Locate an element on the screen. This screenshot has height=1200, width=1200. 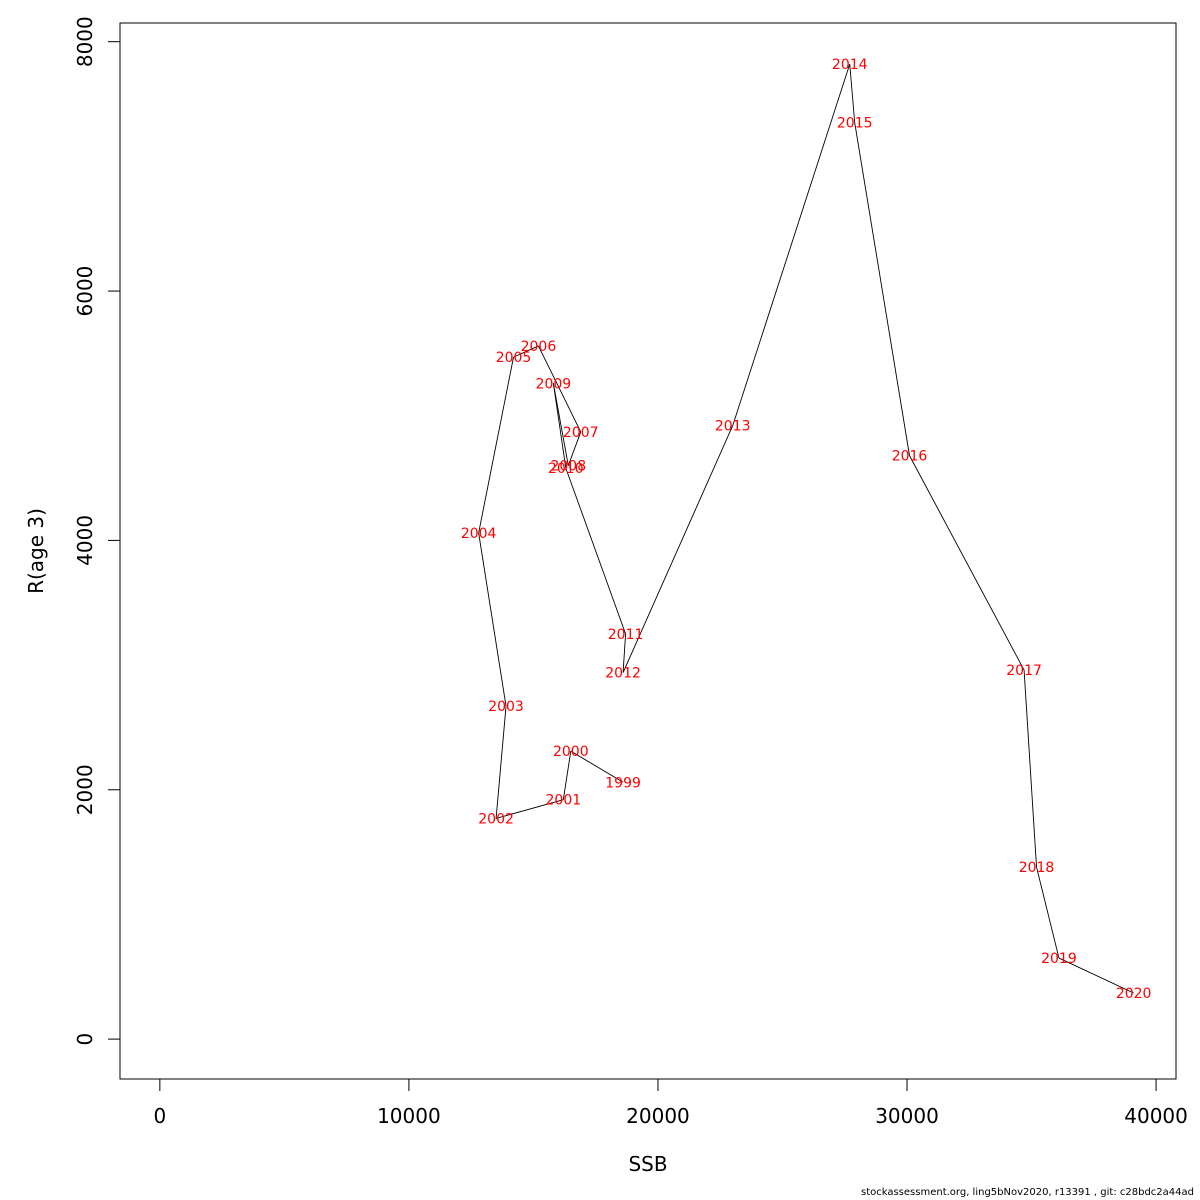
point-label: 2011 is located at coordinates (626, 635).